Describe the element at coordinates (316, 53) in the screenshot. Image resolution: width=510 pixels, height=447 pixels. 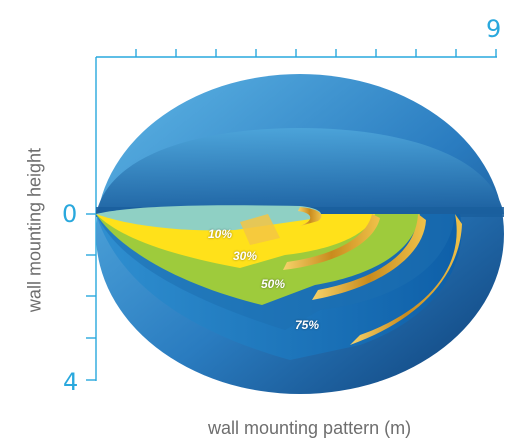
I see `top-axis-ticks` at that location.